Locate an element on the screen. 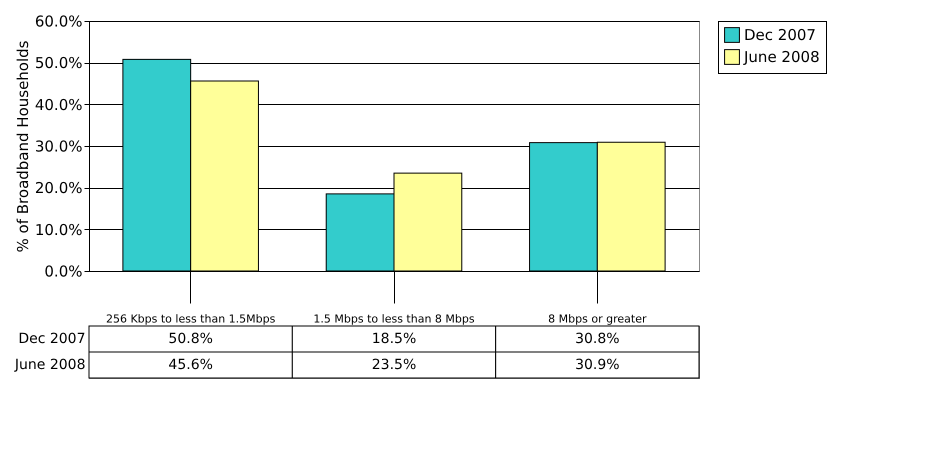 Image resolution: width=938 pixels, height=457 pixels. x-tick-label: 256 Kbps to less than 1.5Mbps is located at coordinates (191, 319).